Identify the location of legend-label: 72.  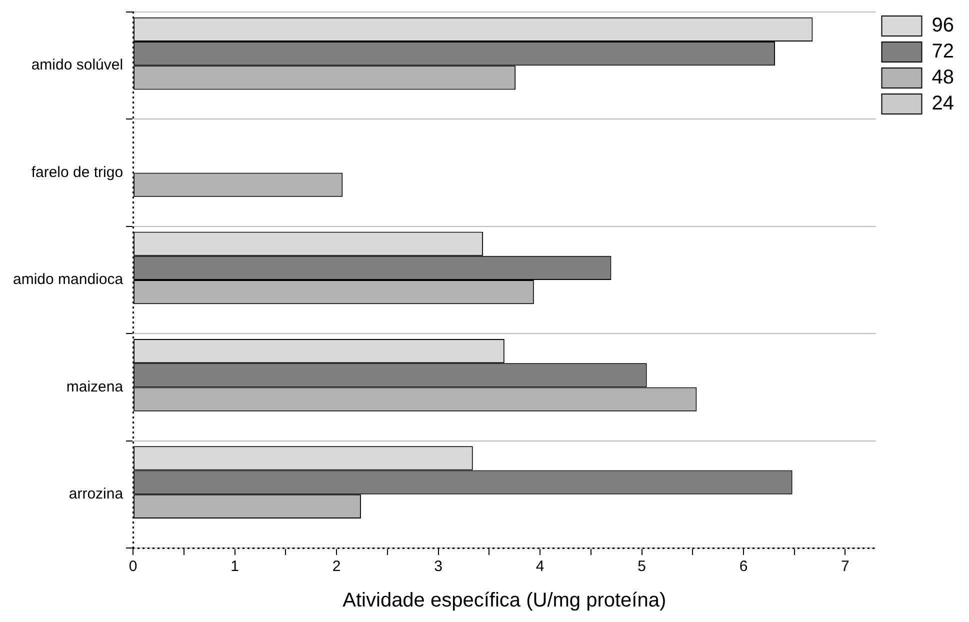
(943, 51).